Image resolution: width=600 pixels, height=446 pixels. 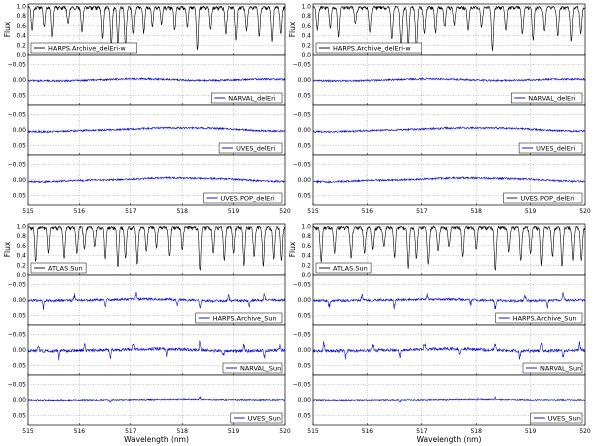 I want to click on legend-label: UVES.POP_delEri, so click(x=548, y=198).